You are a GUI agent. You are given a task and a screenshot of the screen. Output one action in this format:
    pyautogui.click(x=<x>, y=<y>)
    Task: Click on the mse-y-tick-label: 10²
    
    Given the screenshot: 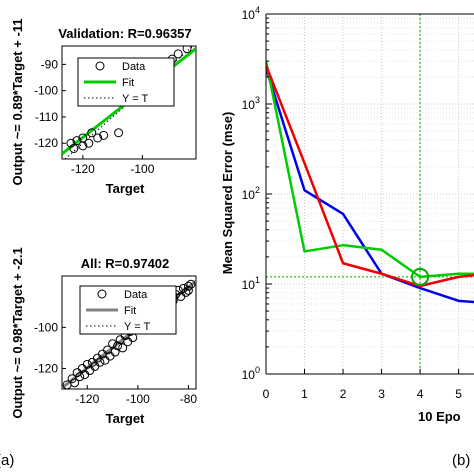 What is the action you would take?
    pyautogui.click(x=251, y=193)
    